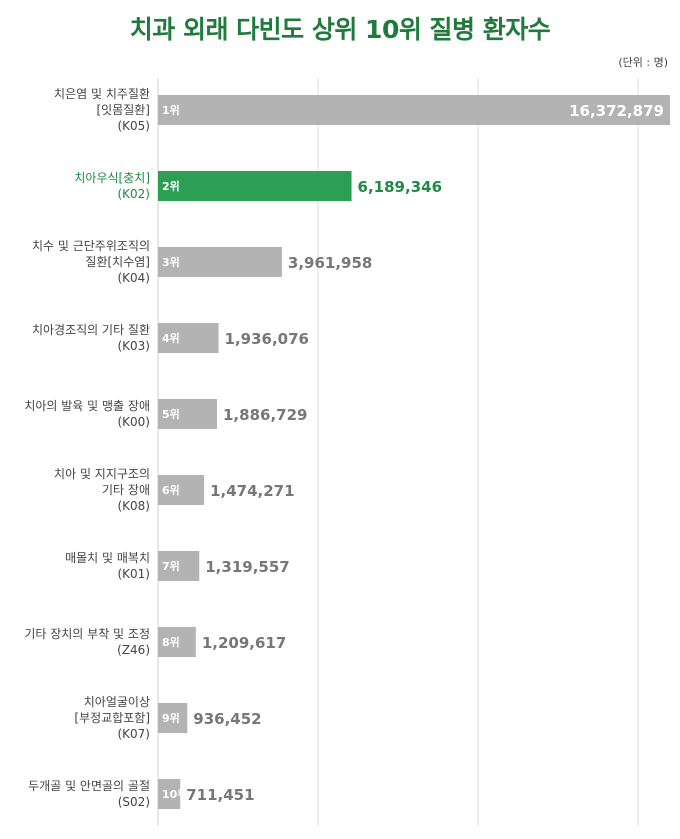 This screenshot has width=680, height=839. Describe the element at coordinates (133, 194) in the screenshot. I see `category-label: (K02)` at that location.